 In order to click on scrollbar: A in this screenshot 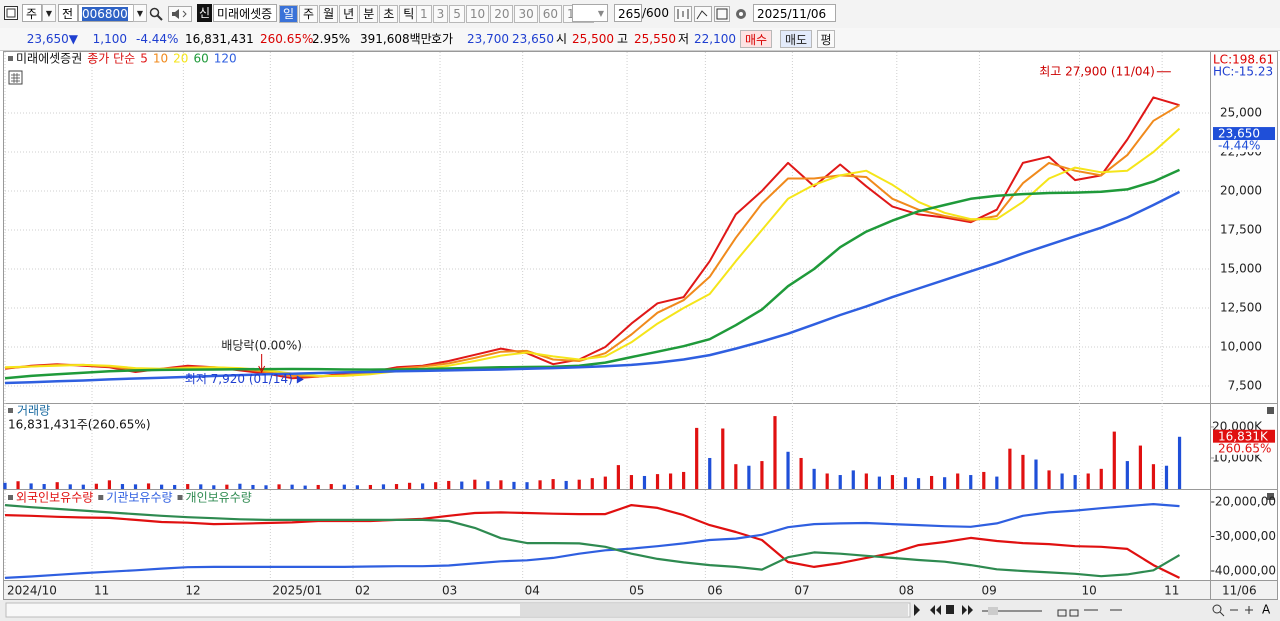, I will do `click(640, 610)`.